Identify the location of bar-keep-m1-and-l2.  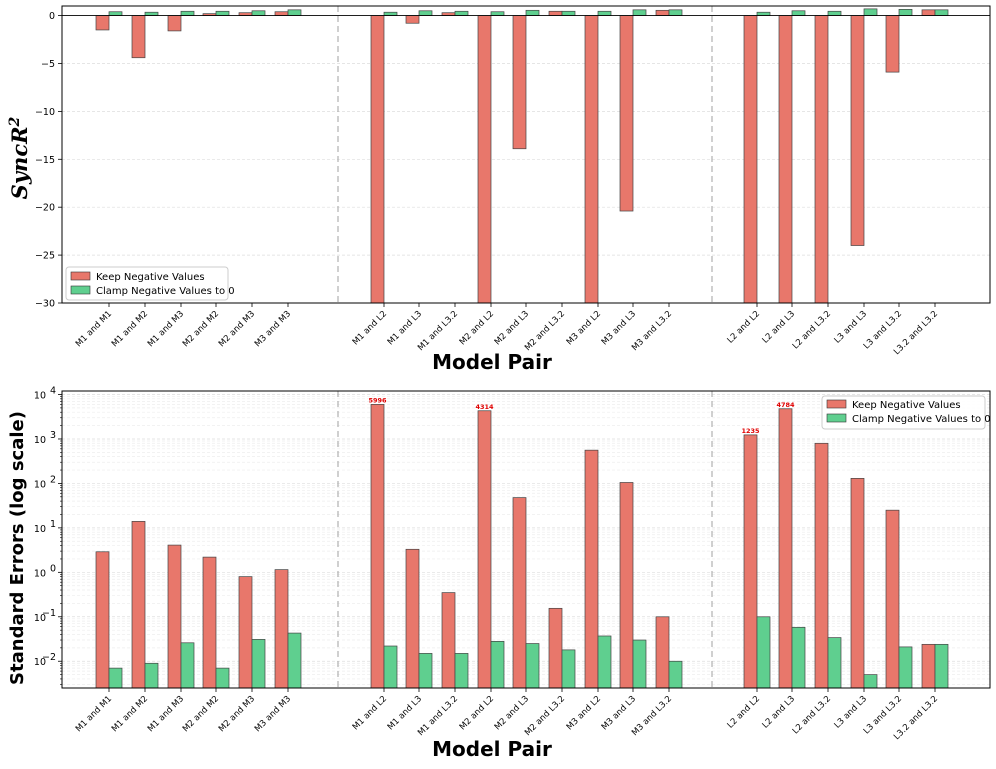
(377, 546).